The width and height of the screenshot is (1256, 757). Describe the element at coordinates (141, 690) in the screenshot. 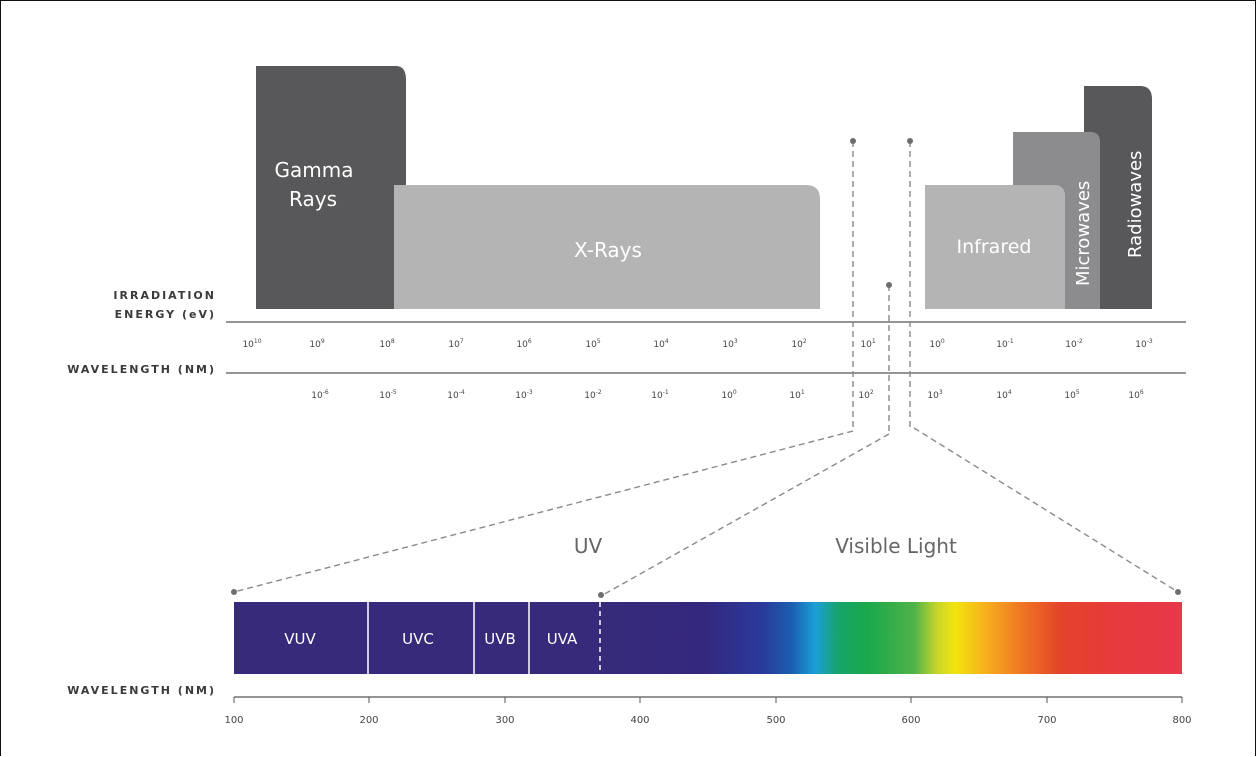

I see `wavelength-axis-label-bottom: WAVELENGTH (NM)` at that location.